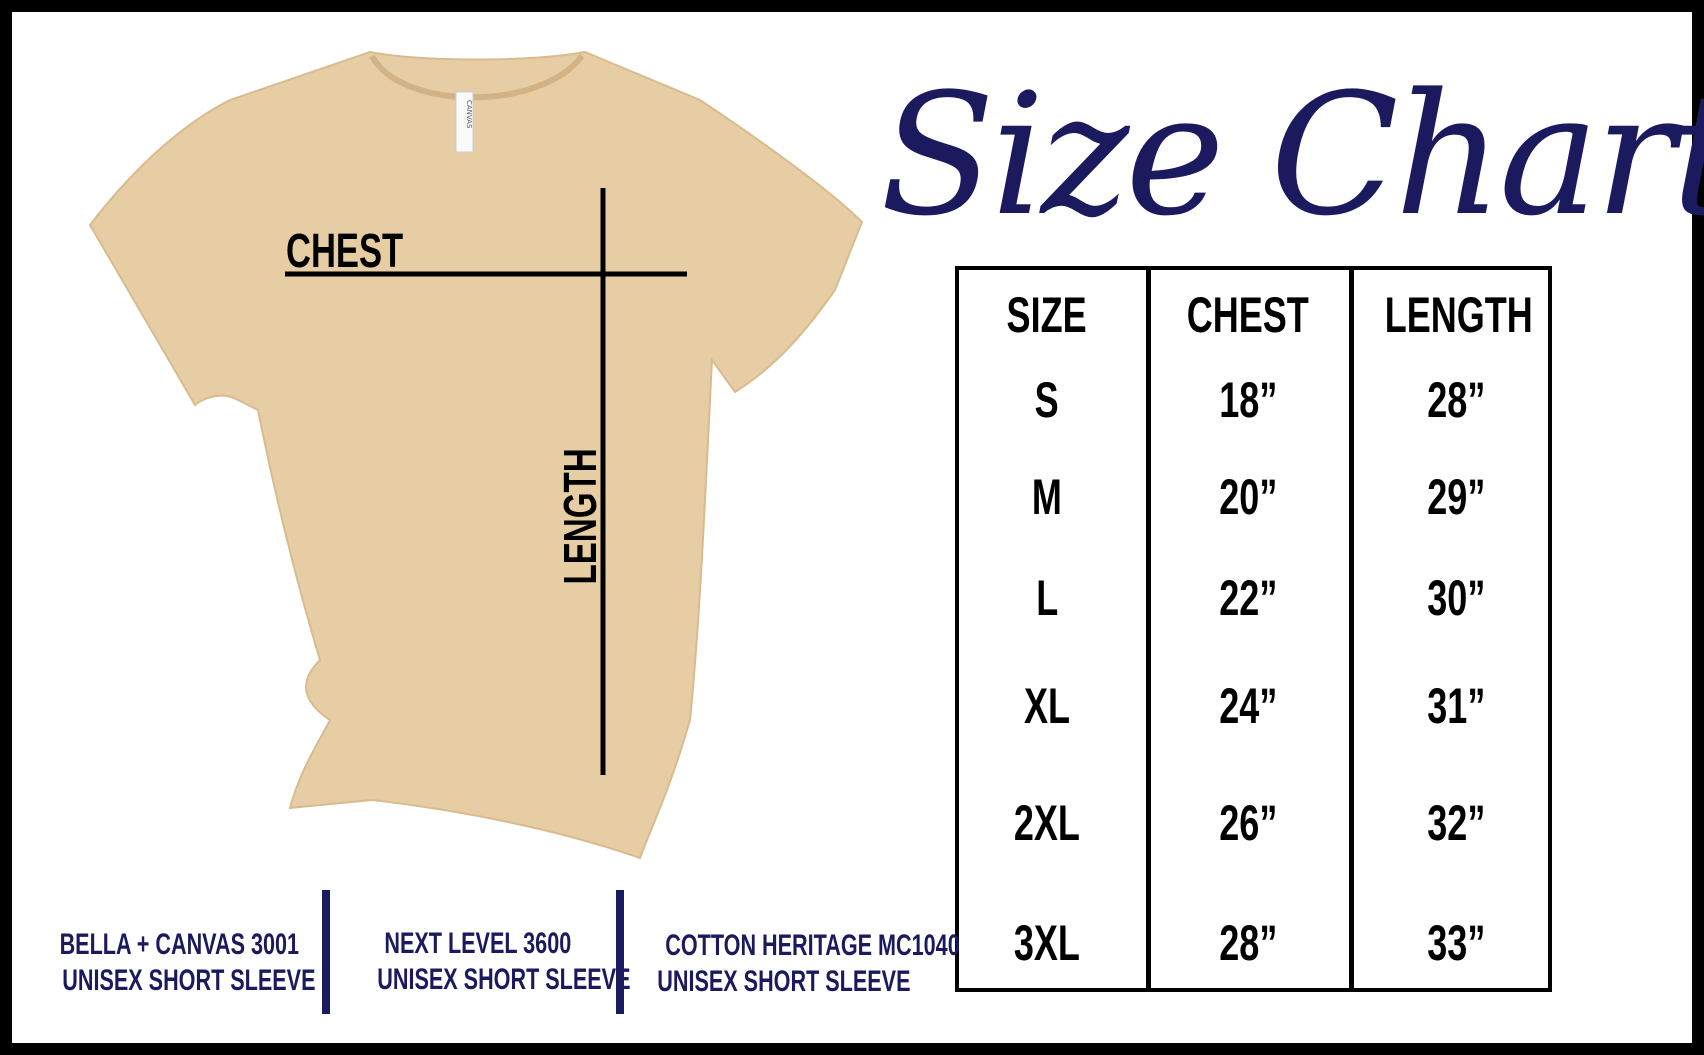 The height and width of the screenshot is (1055, 1704). I want to click on cell-length: 28”, so click(1456, 400).